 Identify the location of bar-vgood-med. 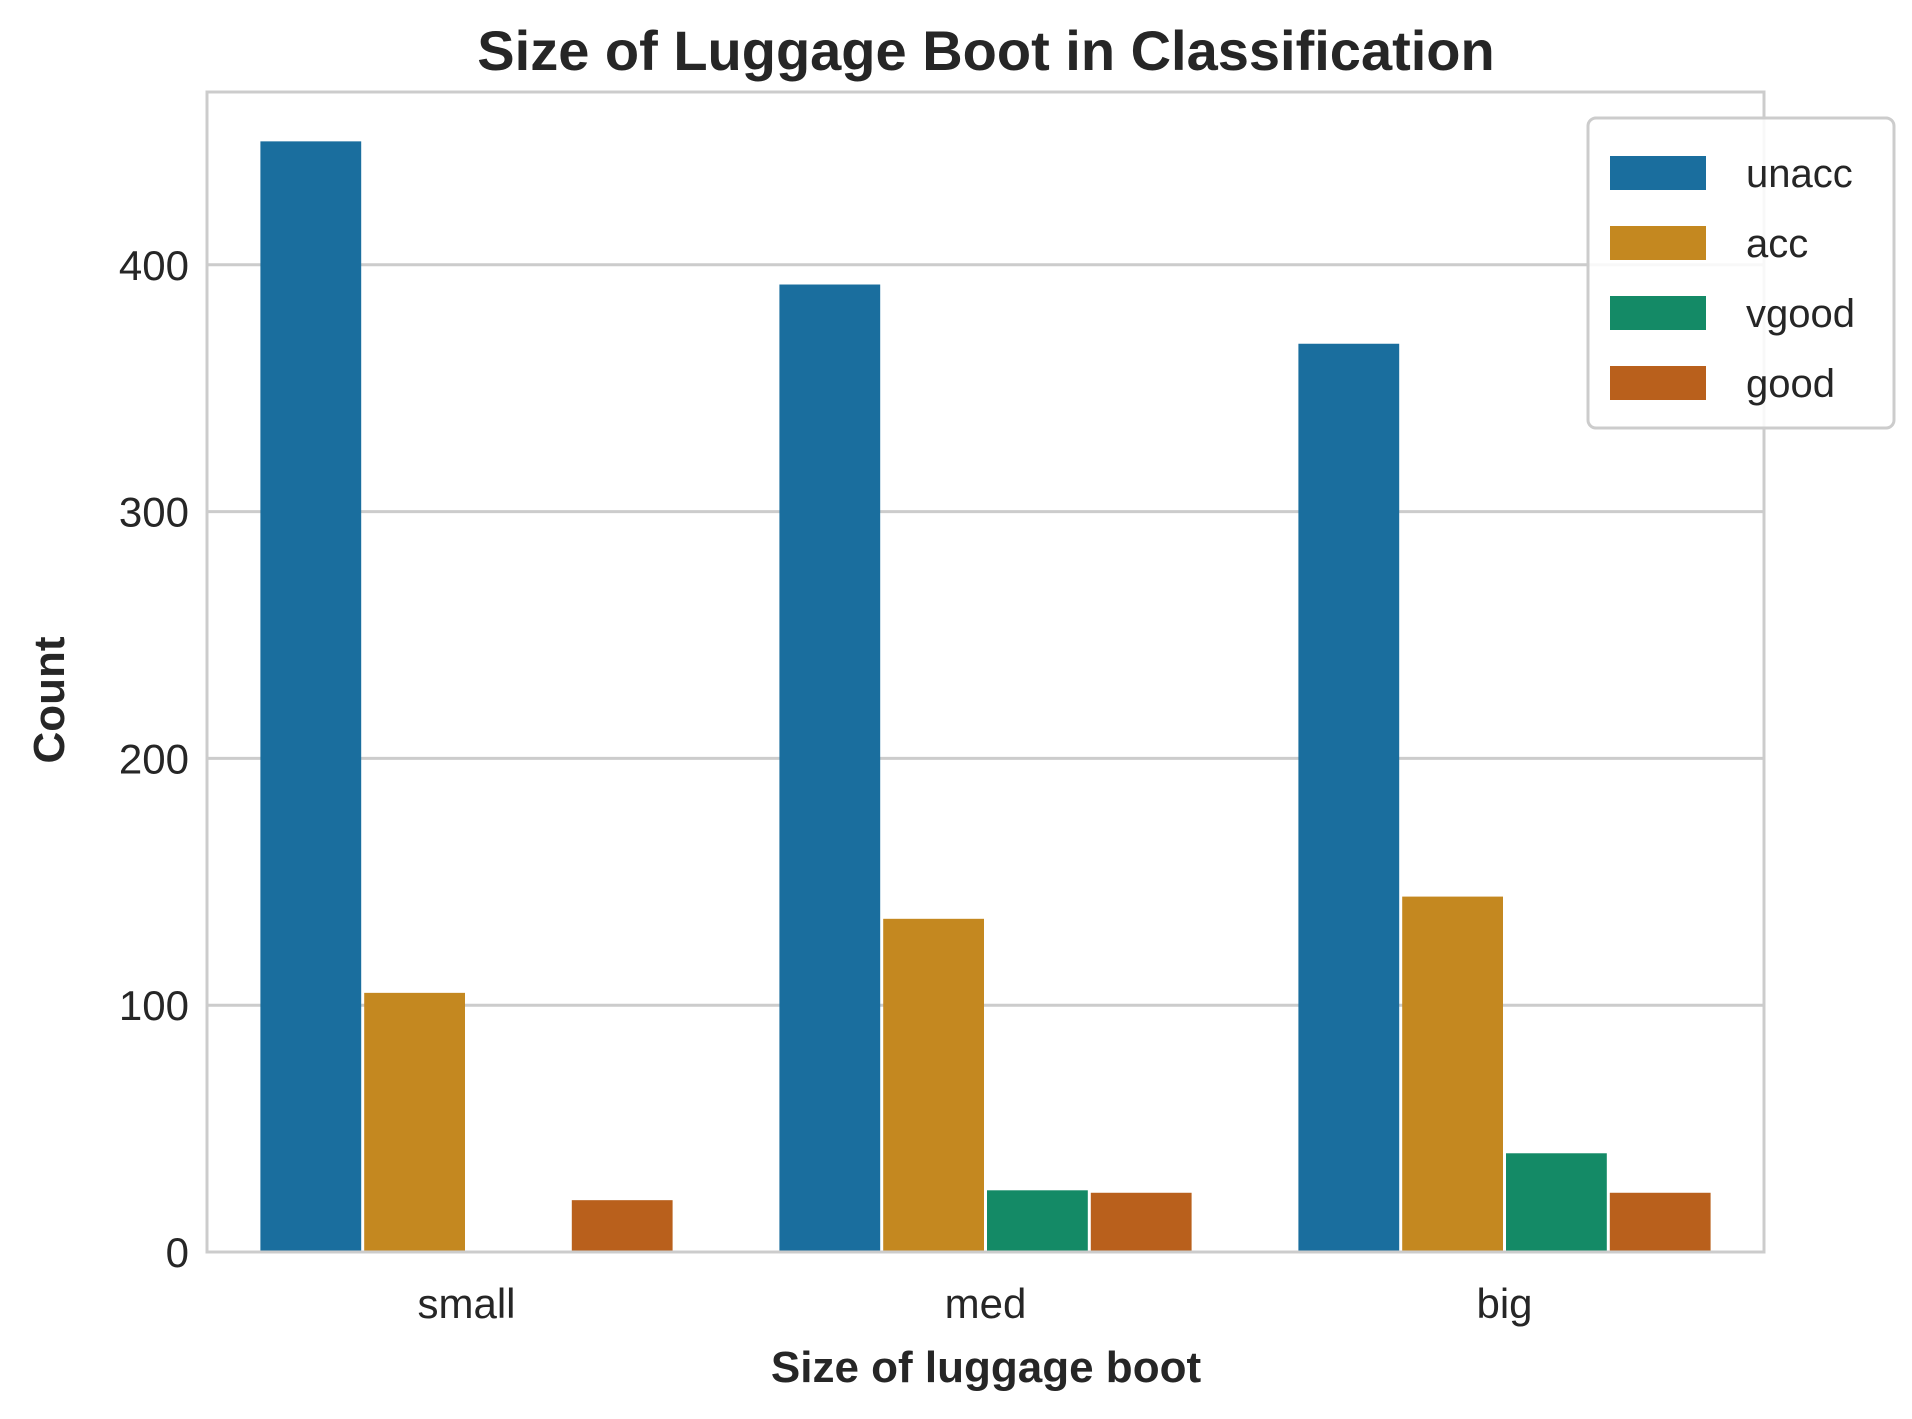
(1037, 1221).